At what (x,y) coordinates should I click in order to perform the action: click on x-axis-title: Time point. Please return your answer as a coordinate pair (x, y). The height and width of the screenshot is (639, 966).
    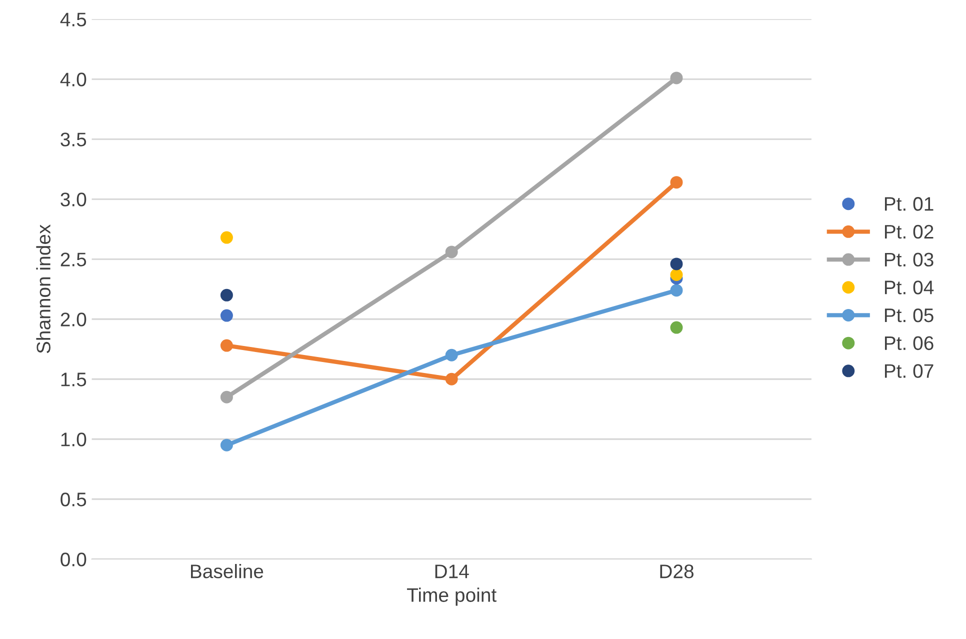
    Looking at the image, I should click on (451, 597).